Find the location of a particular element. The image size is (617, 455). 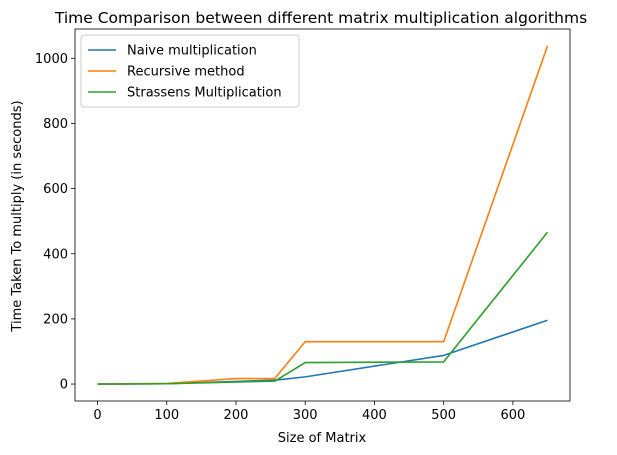

legend-label: Strassens Multiplication is located at coordinates (204, 93).